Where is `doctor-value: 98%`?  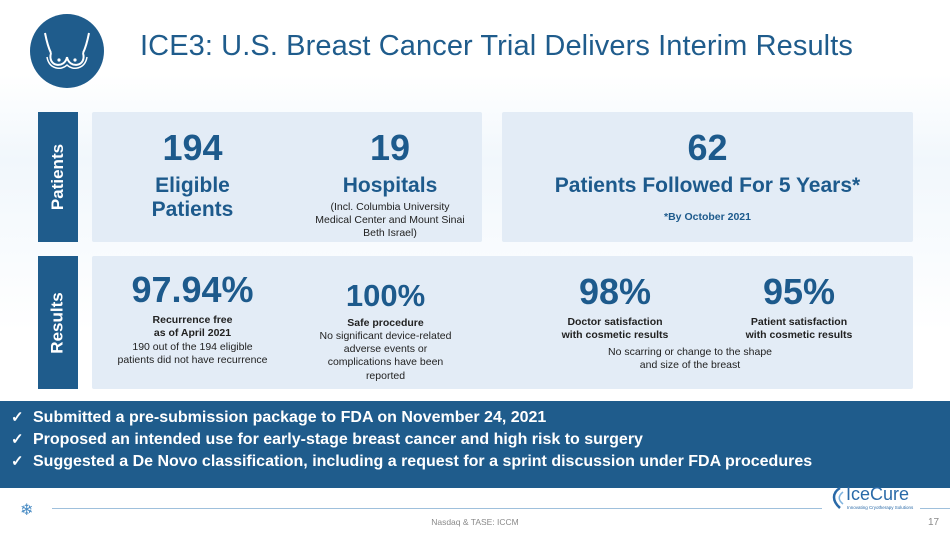 doctor-value: 98% is located at coordinates (615, 291).